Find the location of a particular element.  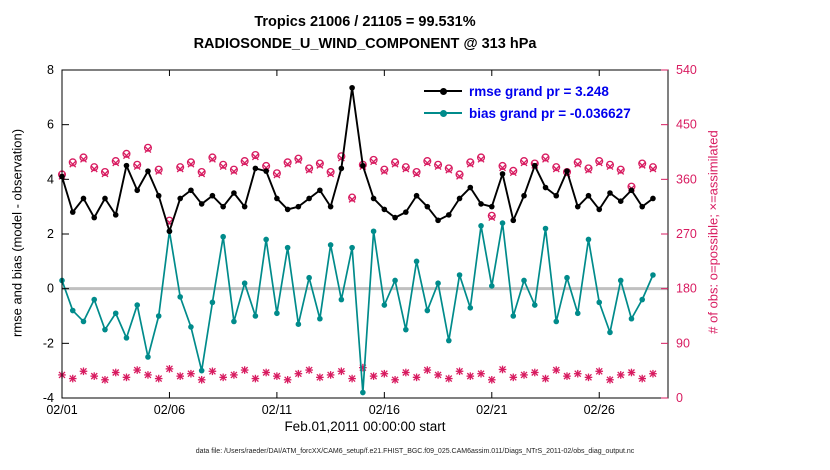

x-tick-label: 02/01 is located at coordinates (61, 410).